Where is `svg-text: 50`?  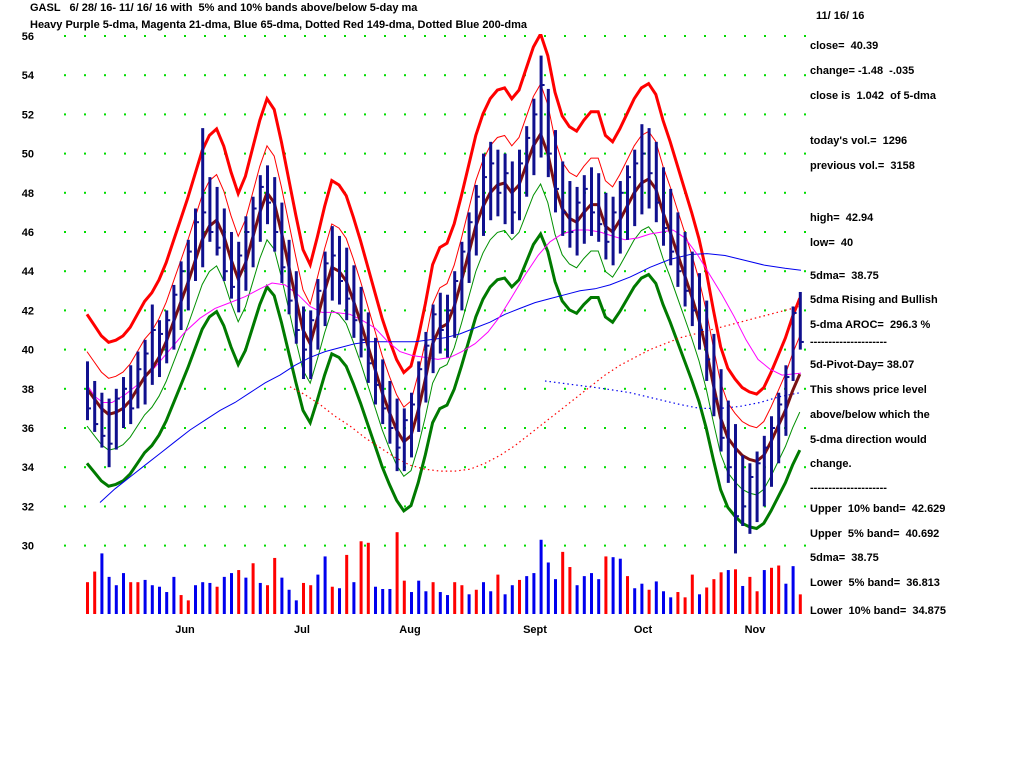
svg-text: 50 is located at coordinates (28, 155).